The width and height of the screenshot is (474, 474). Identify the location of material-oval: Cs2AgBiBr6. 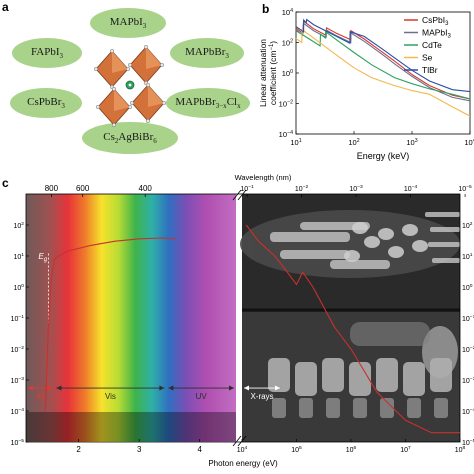
(130, 138).